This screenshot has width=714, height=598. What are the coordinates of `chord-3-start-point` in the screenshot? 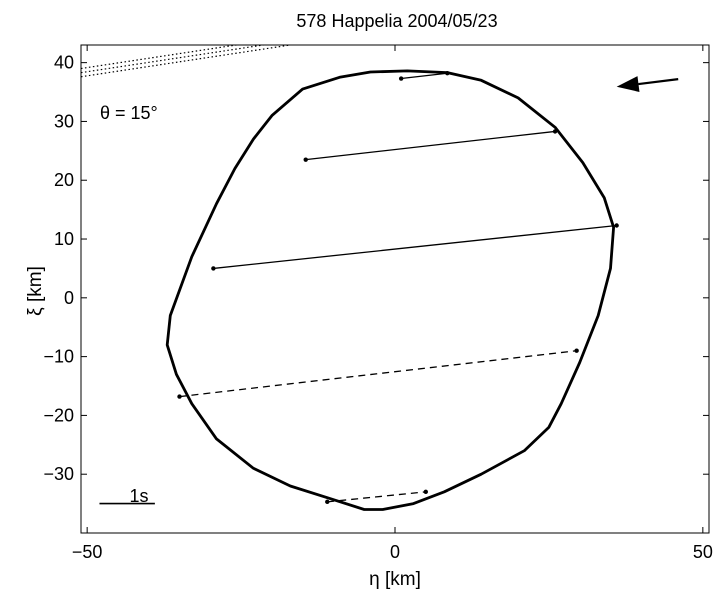 It's located at (213, 268).